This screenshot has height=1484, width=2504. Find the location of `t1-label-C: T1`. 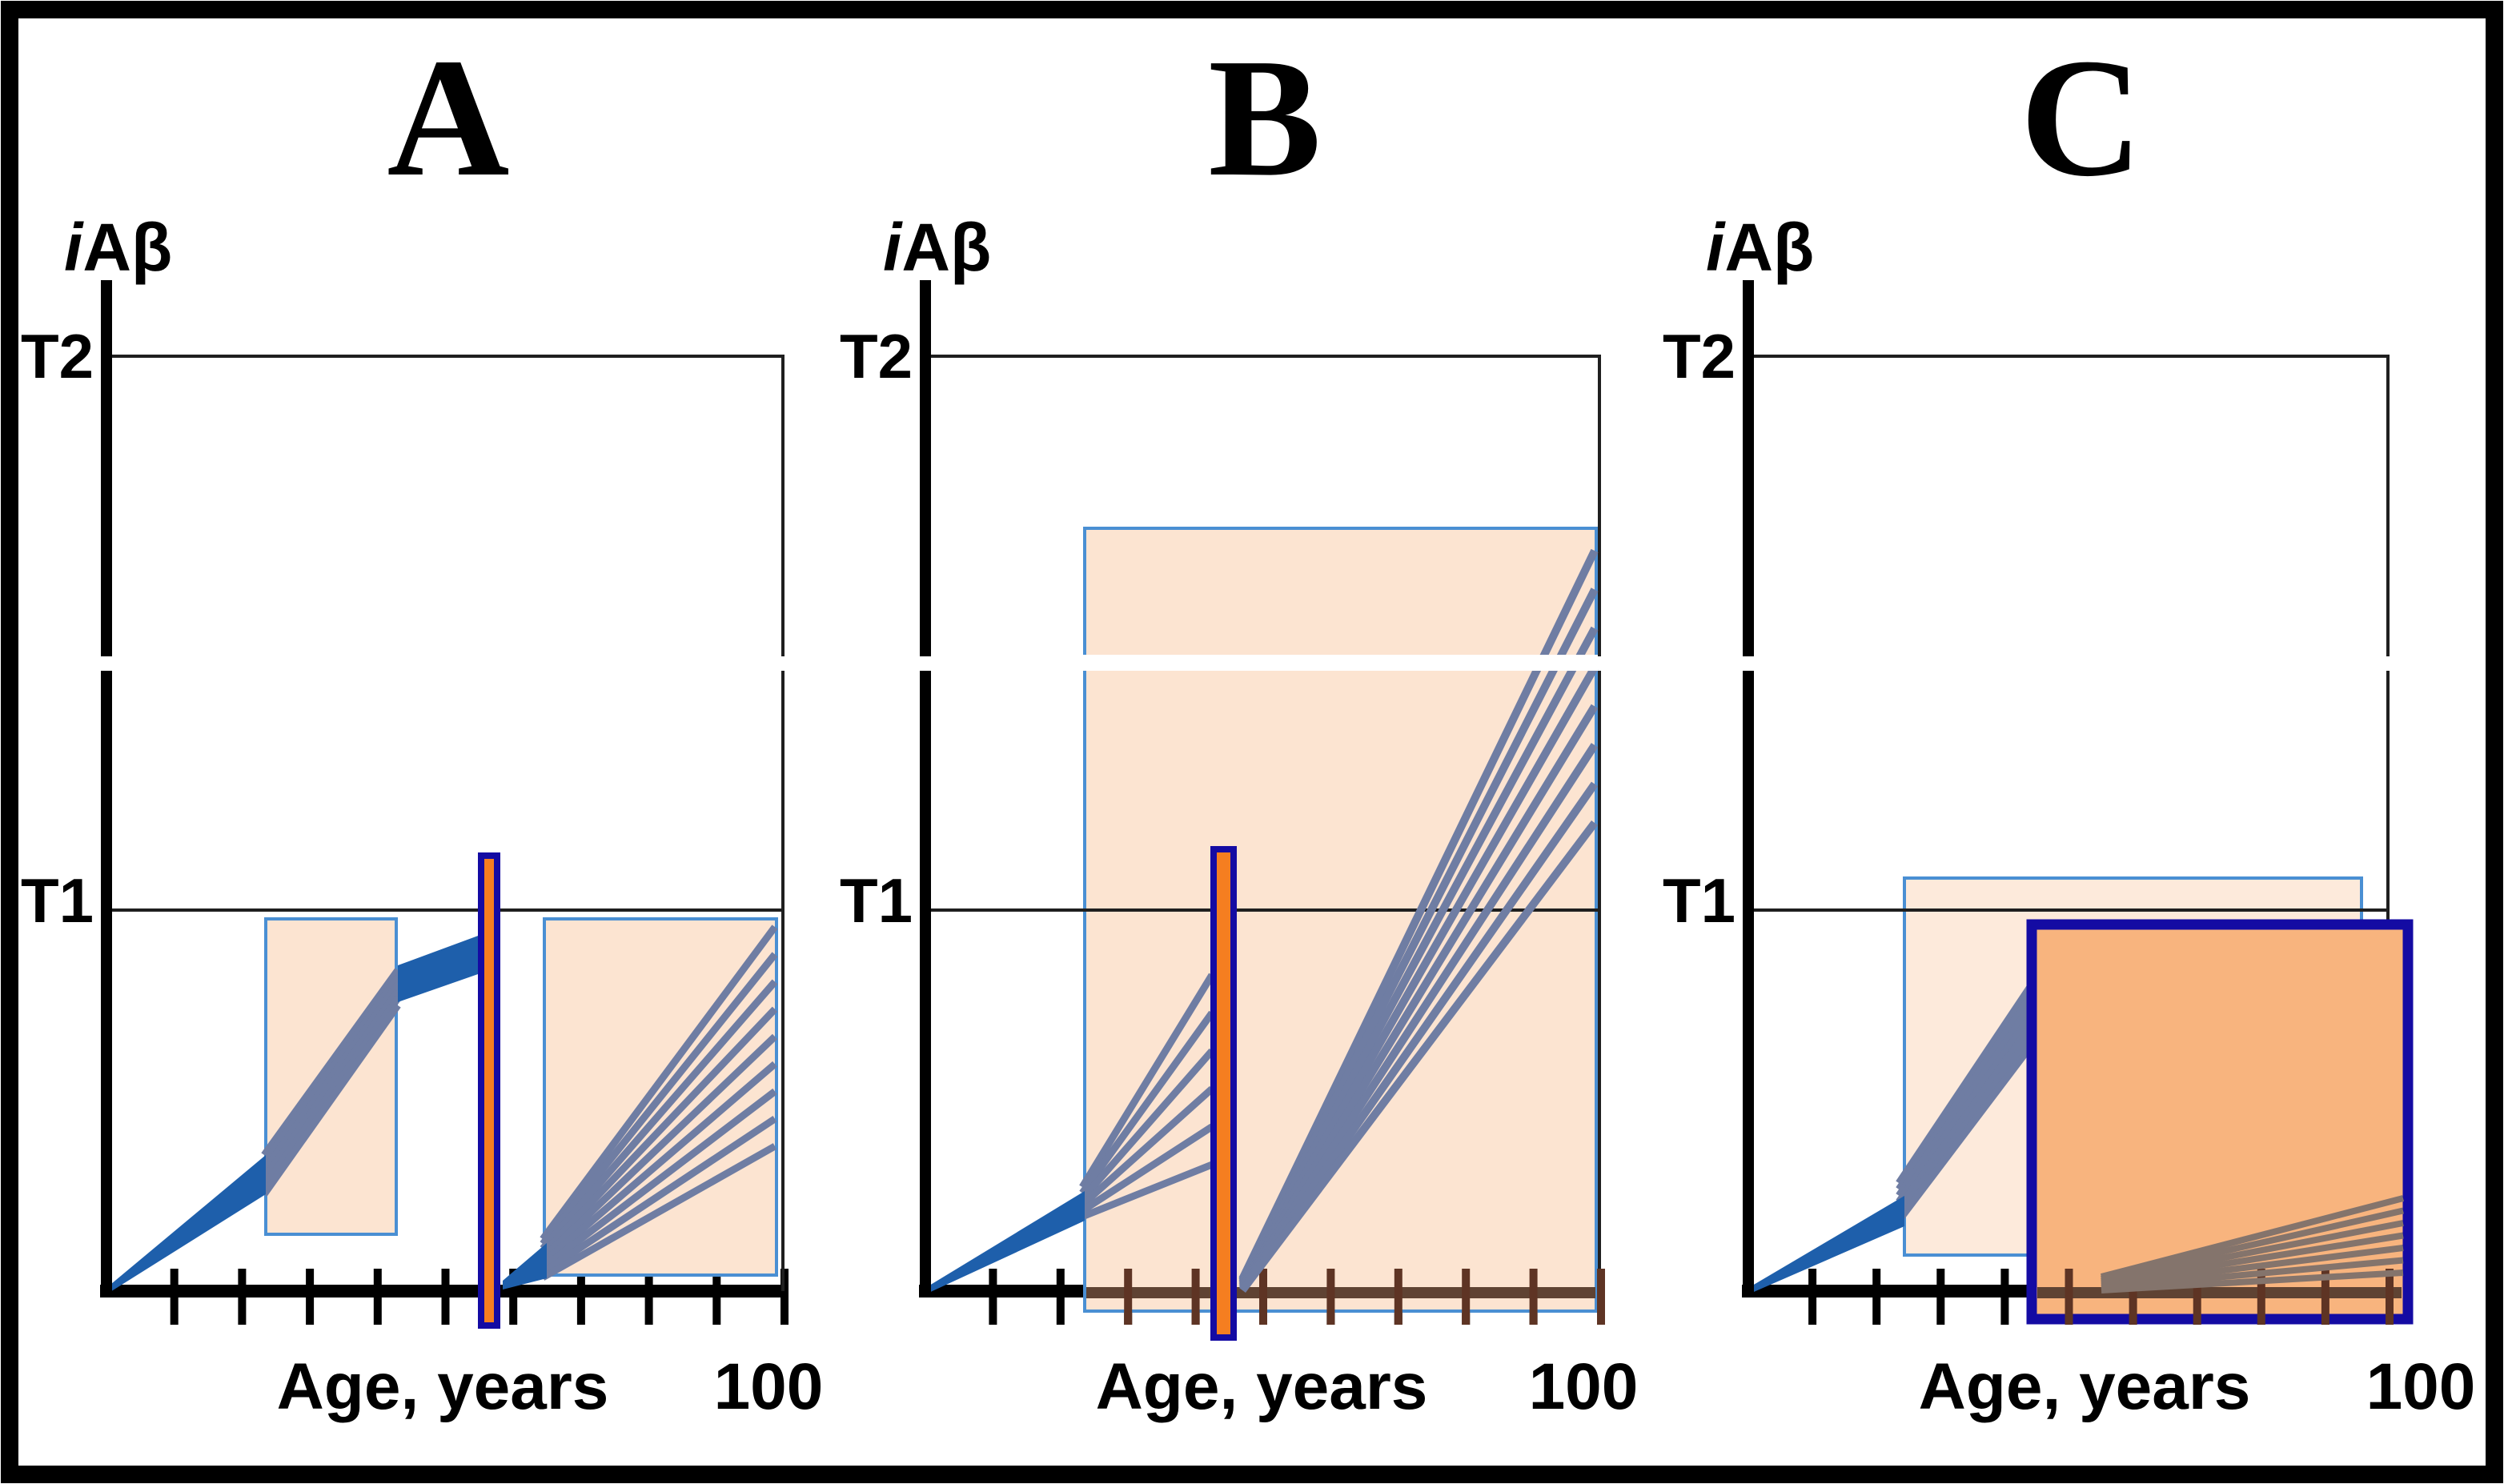

t1-label-C: T1 is located at coordinates (1699, 900).